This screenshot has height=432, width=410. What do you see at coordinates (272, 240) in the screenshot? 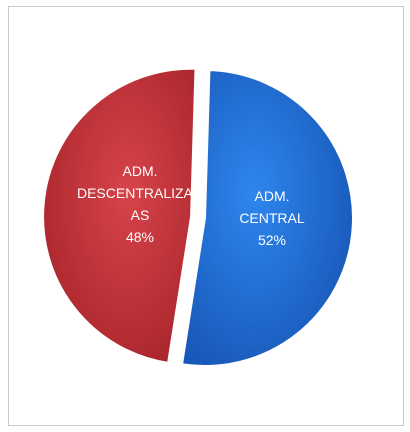
I see `slice-label-line: 52%` at bounding box center [272, 240].